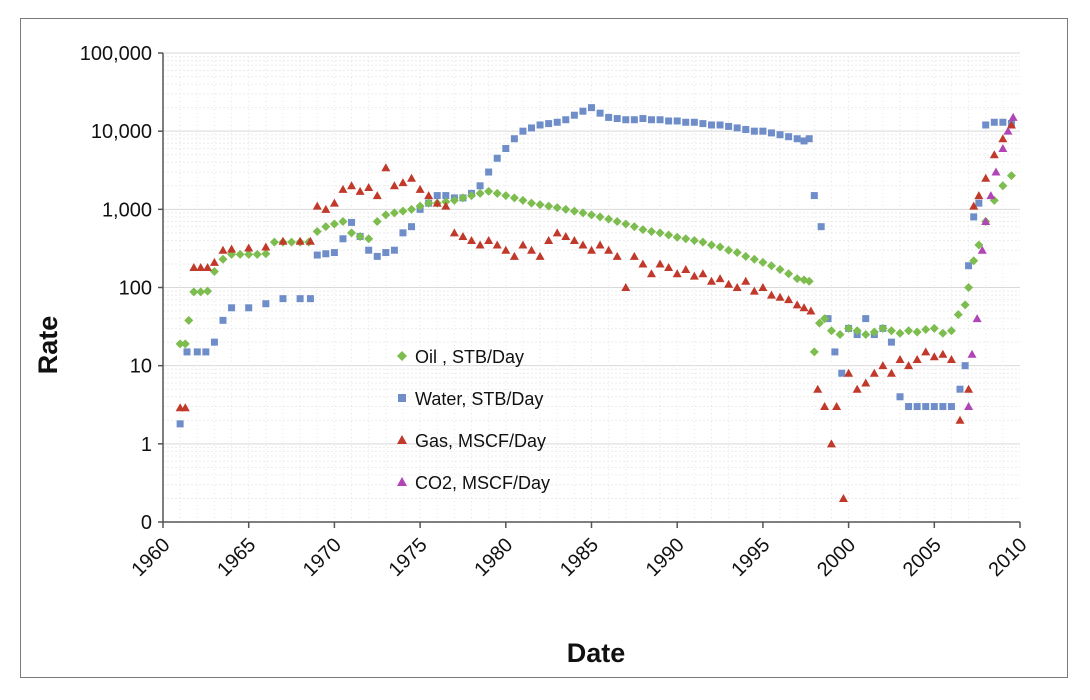  Describe the element at coordinates (48, 345) in the screenshot. I see `y-axis-title: Rate` at that location.